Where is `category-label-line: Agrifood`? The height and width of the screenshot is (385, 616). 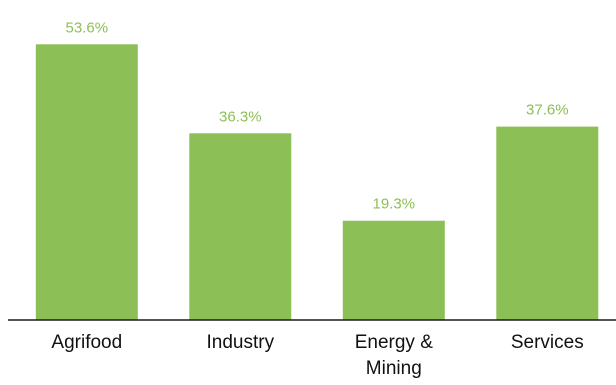
category-label-line: Agrifood is located at coordinates (86, 342).